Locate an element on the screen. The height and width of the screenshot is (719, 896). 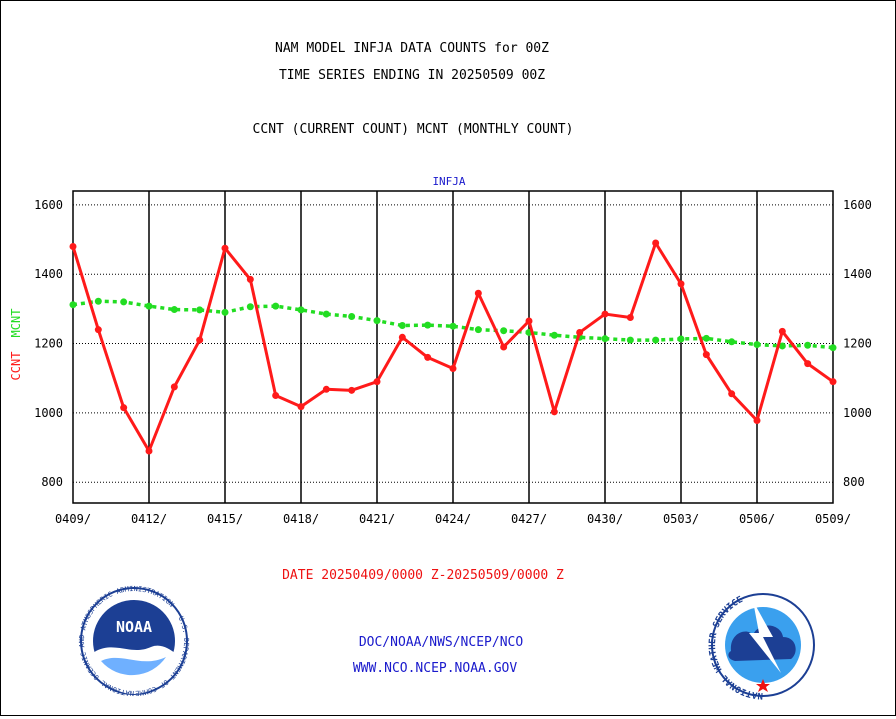
chart-title-line1: NAM MODEL INFJA DATA COUNTS for 00Z is located at coordinates (412, 48).